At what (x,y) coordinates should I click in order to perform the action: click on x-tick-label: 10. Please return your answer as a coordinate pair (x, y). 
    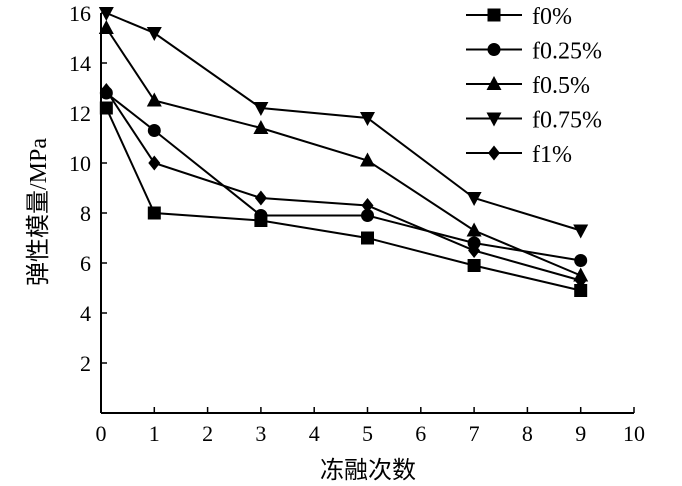
    Looking at the image, I should click on (634, 433).